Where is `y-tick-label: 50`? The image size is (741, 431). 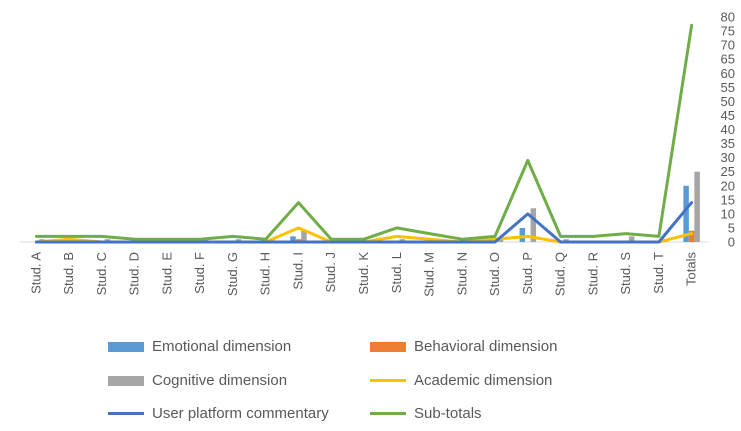 y-tick-label: 50 is located at coordinates (728, 101).